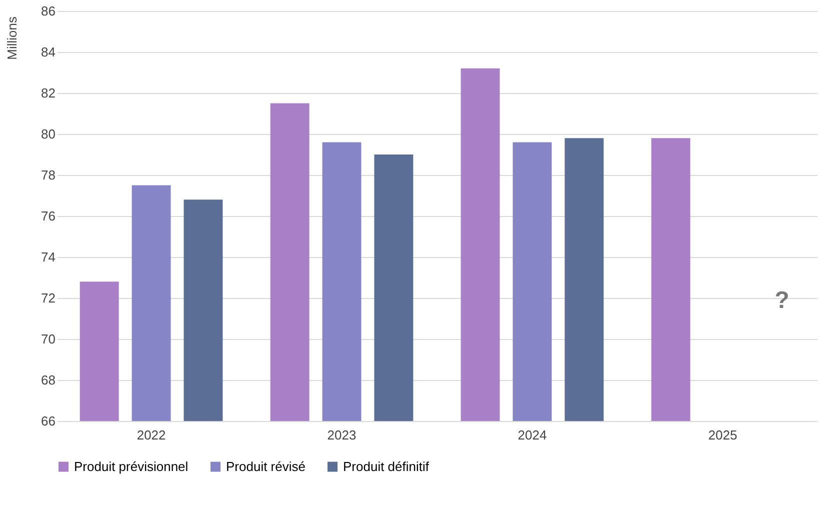 This screenshot has width=837, height=528. What do you see at coordinates (48, 134) in the screenshot?
I see `y-tick-label: 80` at bounding box center [48, 134].